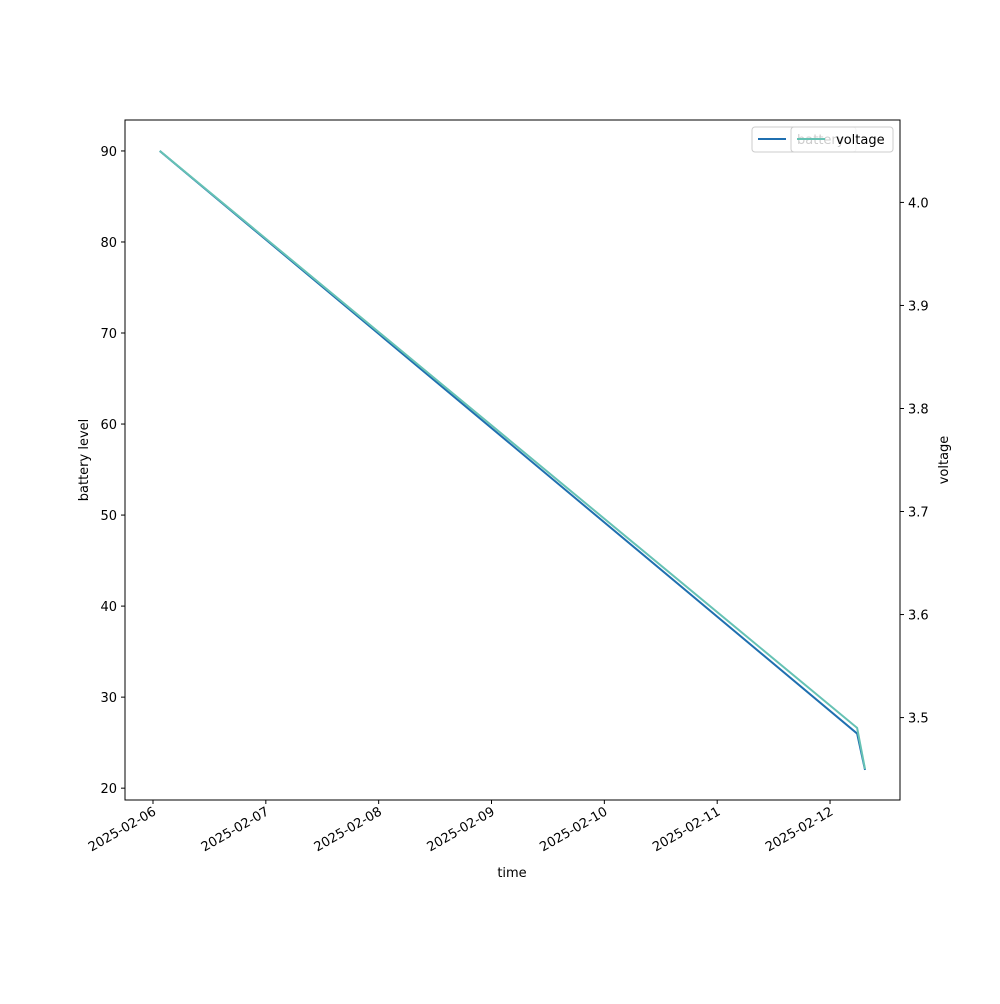 Image resolution: width=1000 pixels, height=1004 pixels. What do you see at coordinates (84, 460) in the screenshot?
I see `y-axis-label: battery level` at bounding box center [84, 460].